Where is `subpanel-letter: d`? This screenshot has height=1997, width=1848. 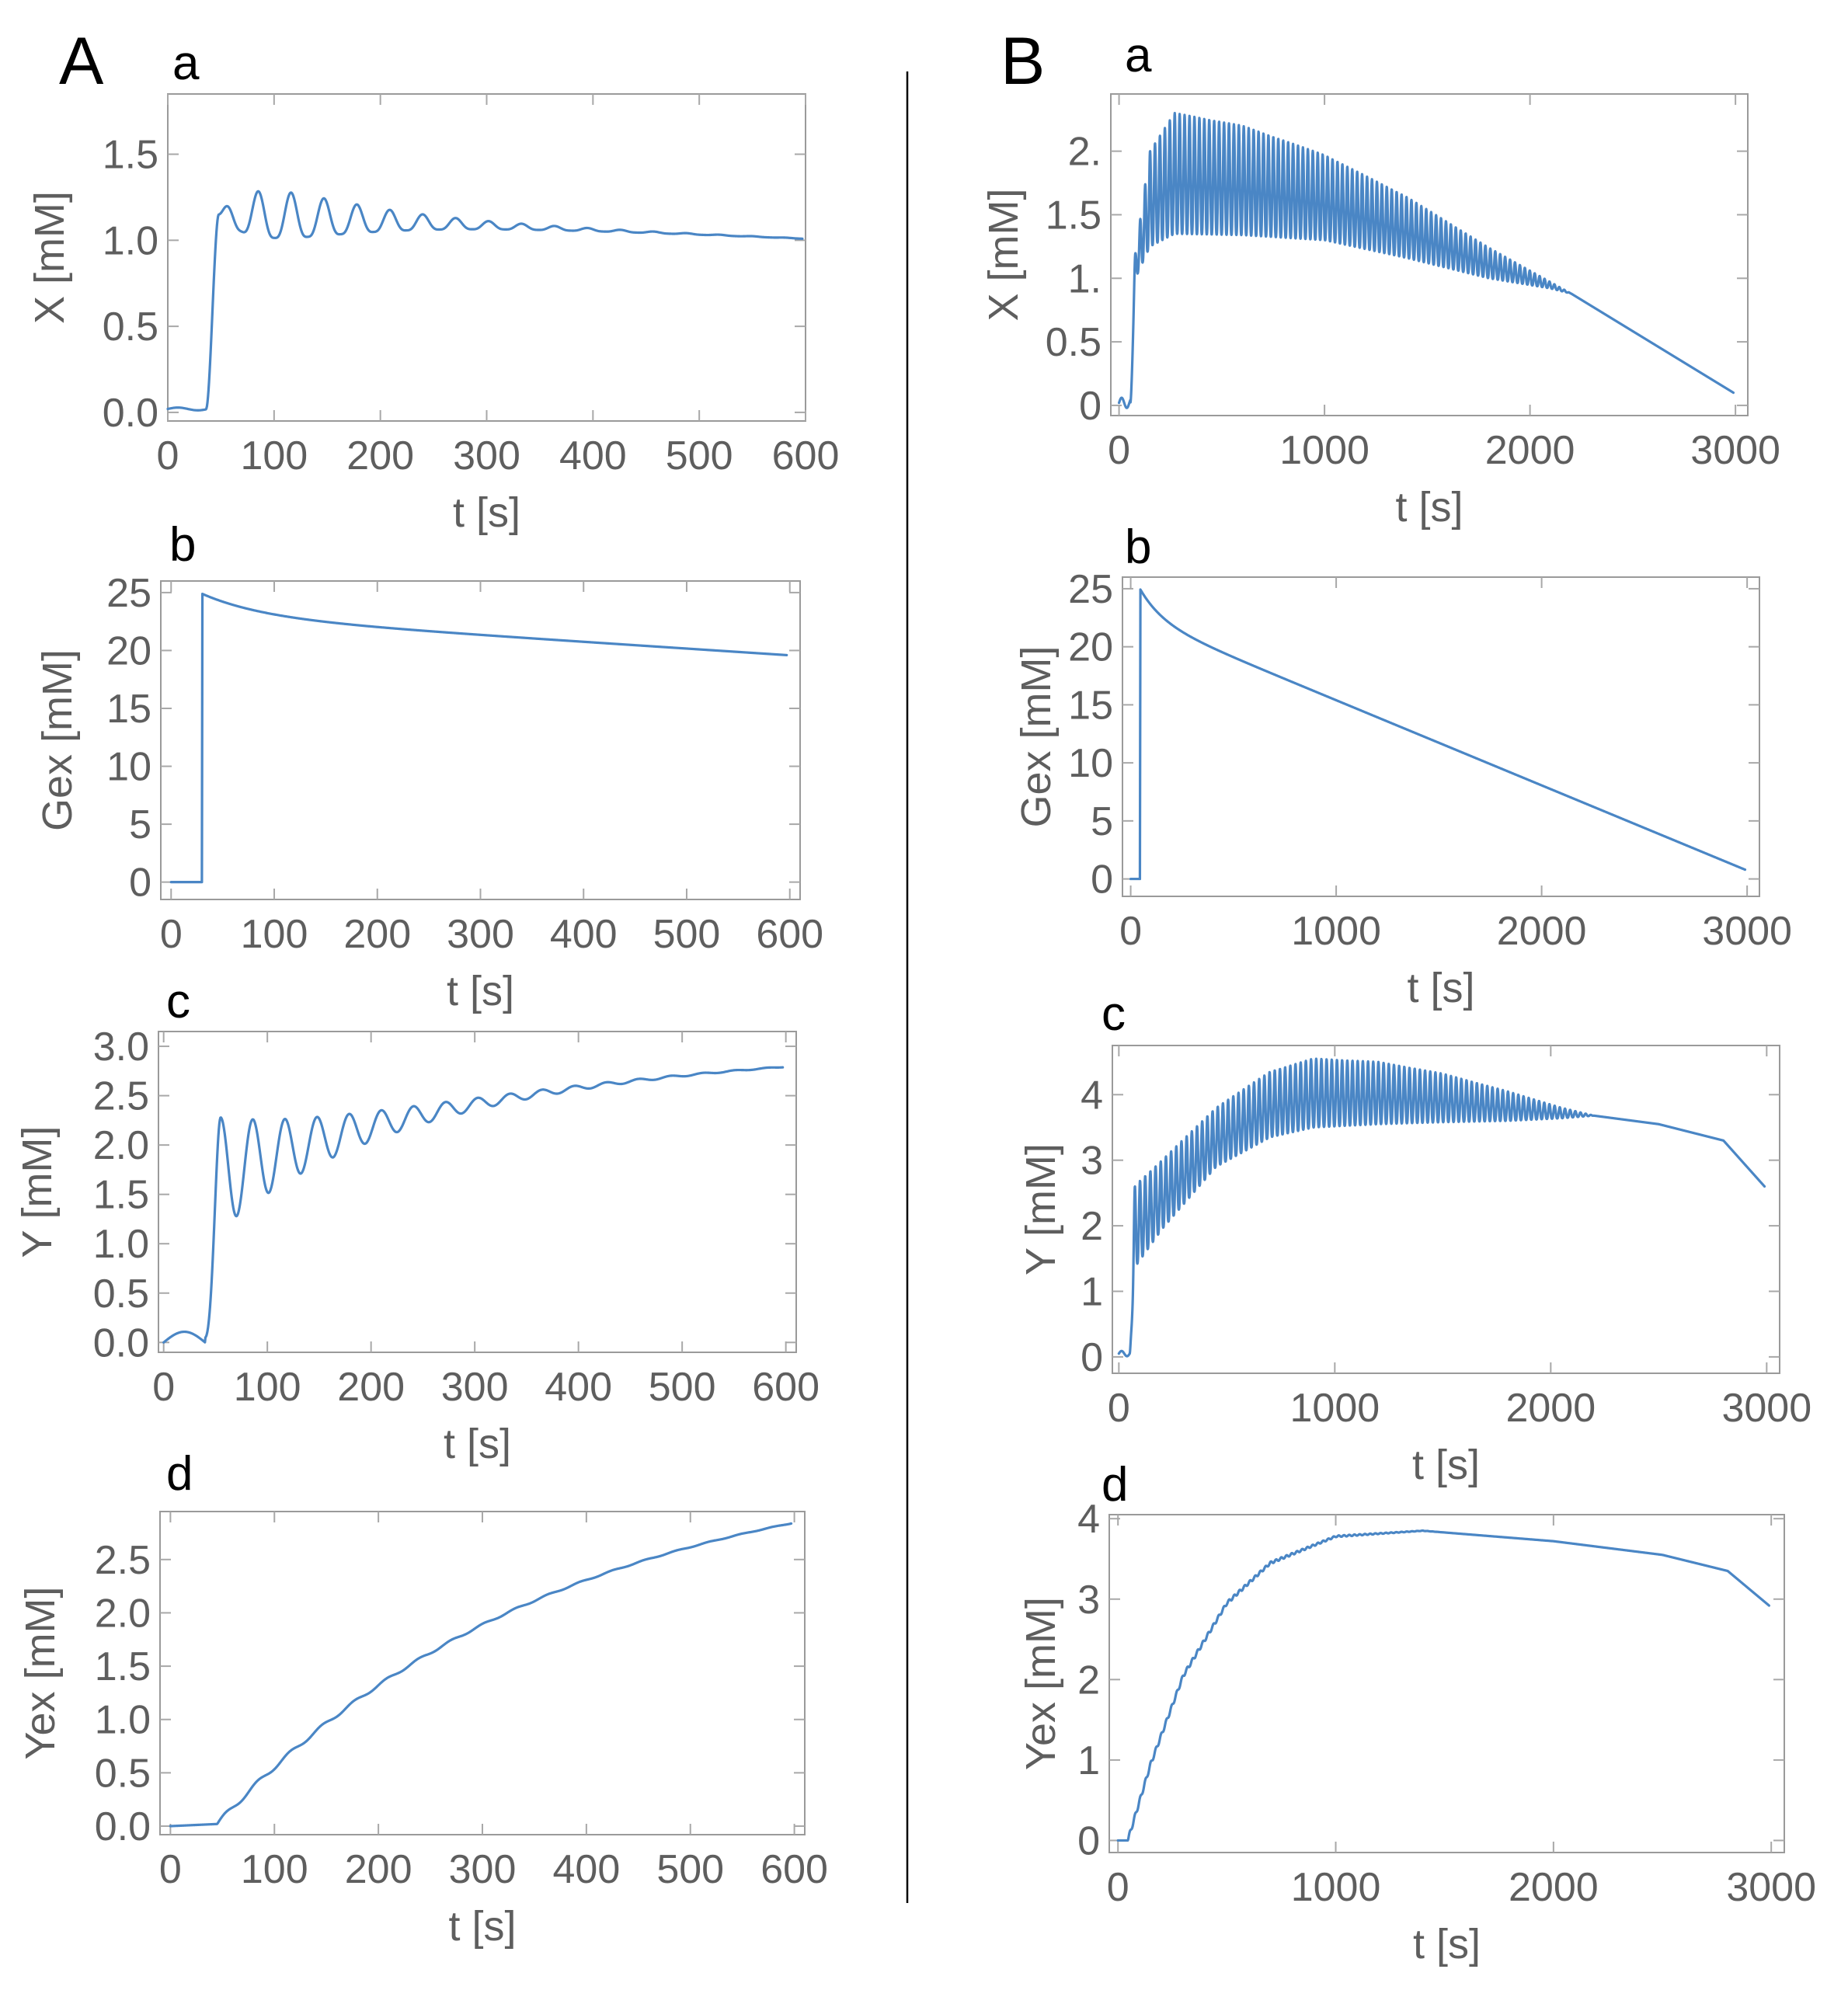
subpanel-letter: d is located at coordinates (1115, 1485).